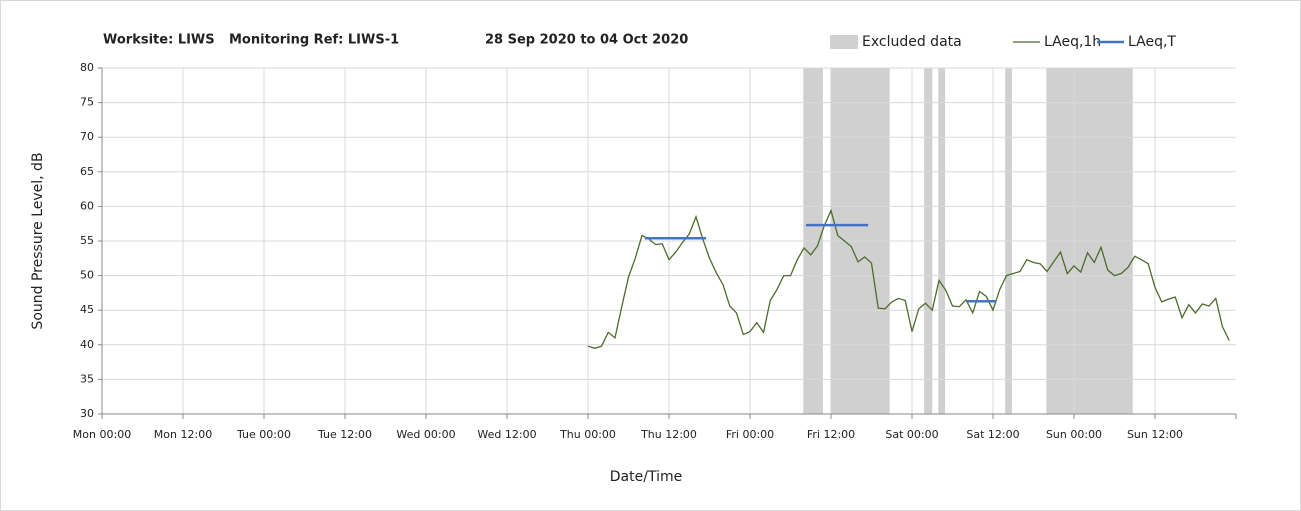 The image size is (1301, 511). I want to click on x-tick-label: Tue 00:00, so click(263, 434).